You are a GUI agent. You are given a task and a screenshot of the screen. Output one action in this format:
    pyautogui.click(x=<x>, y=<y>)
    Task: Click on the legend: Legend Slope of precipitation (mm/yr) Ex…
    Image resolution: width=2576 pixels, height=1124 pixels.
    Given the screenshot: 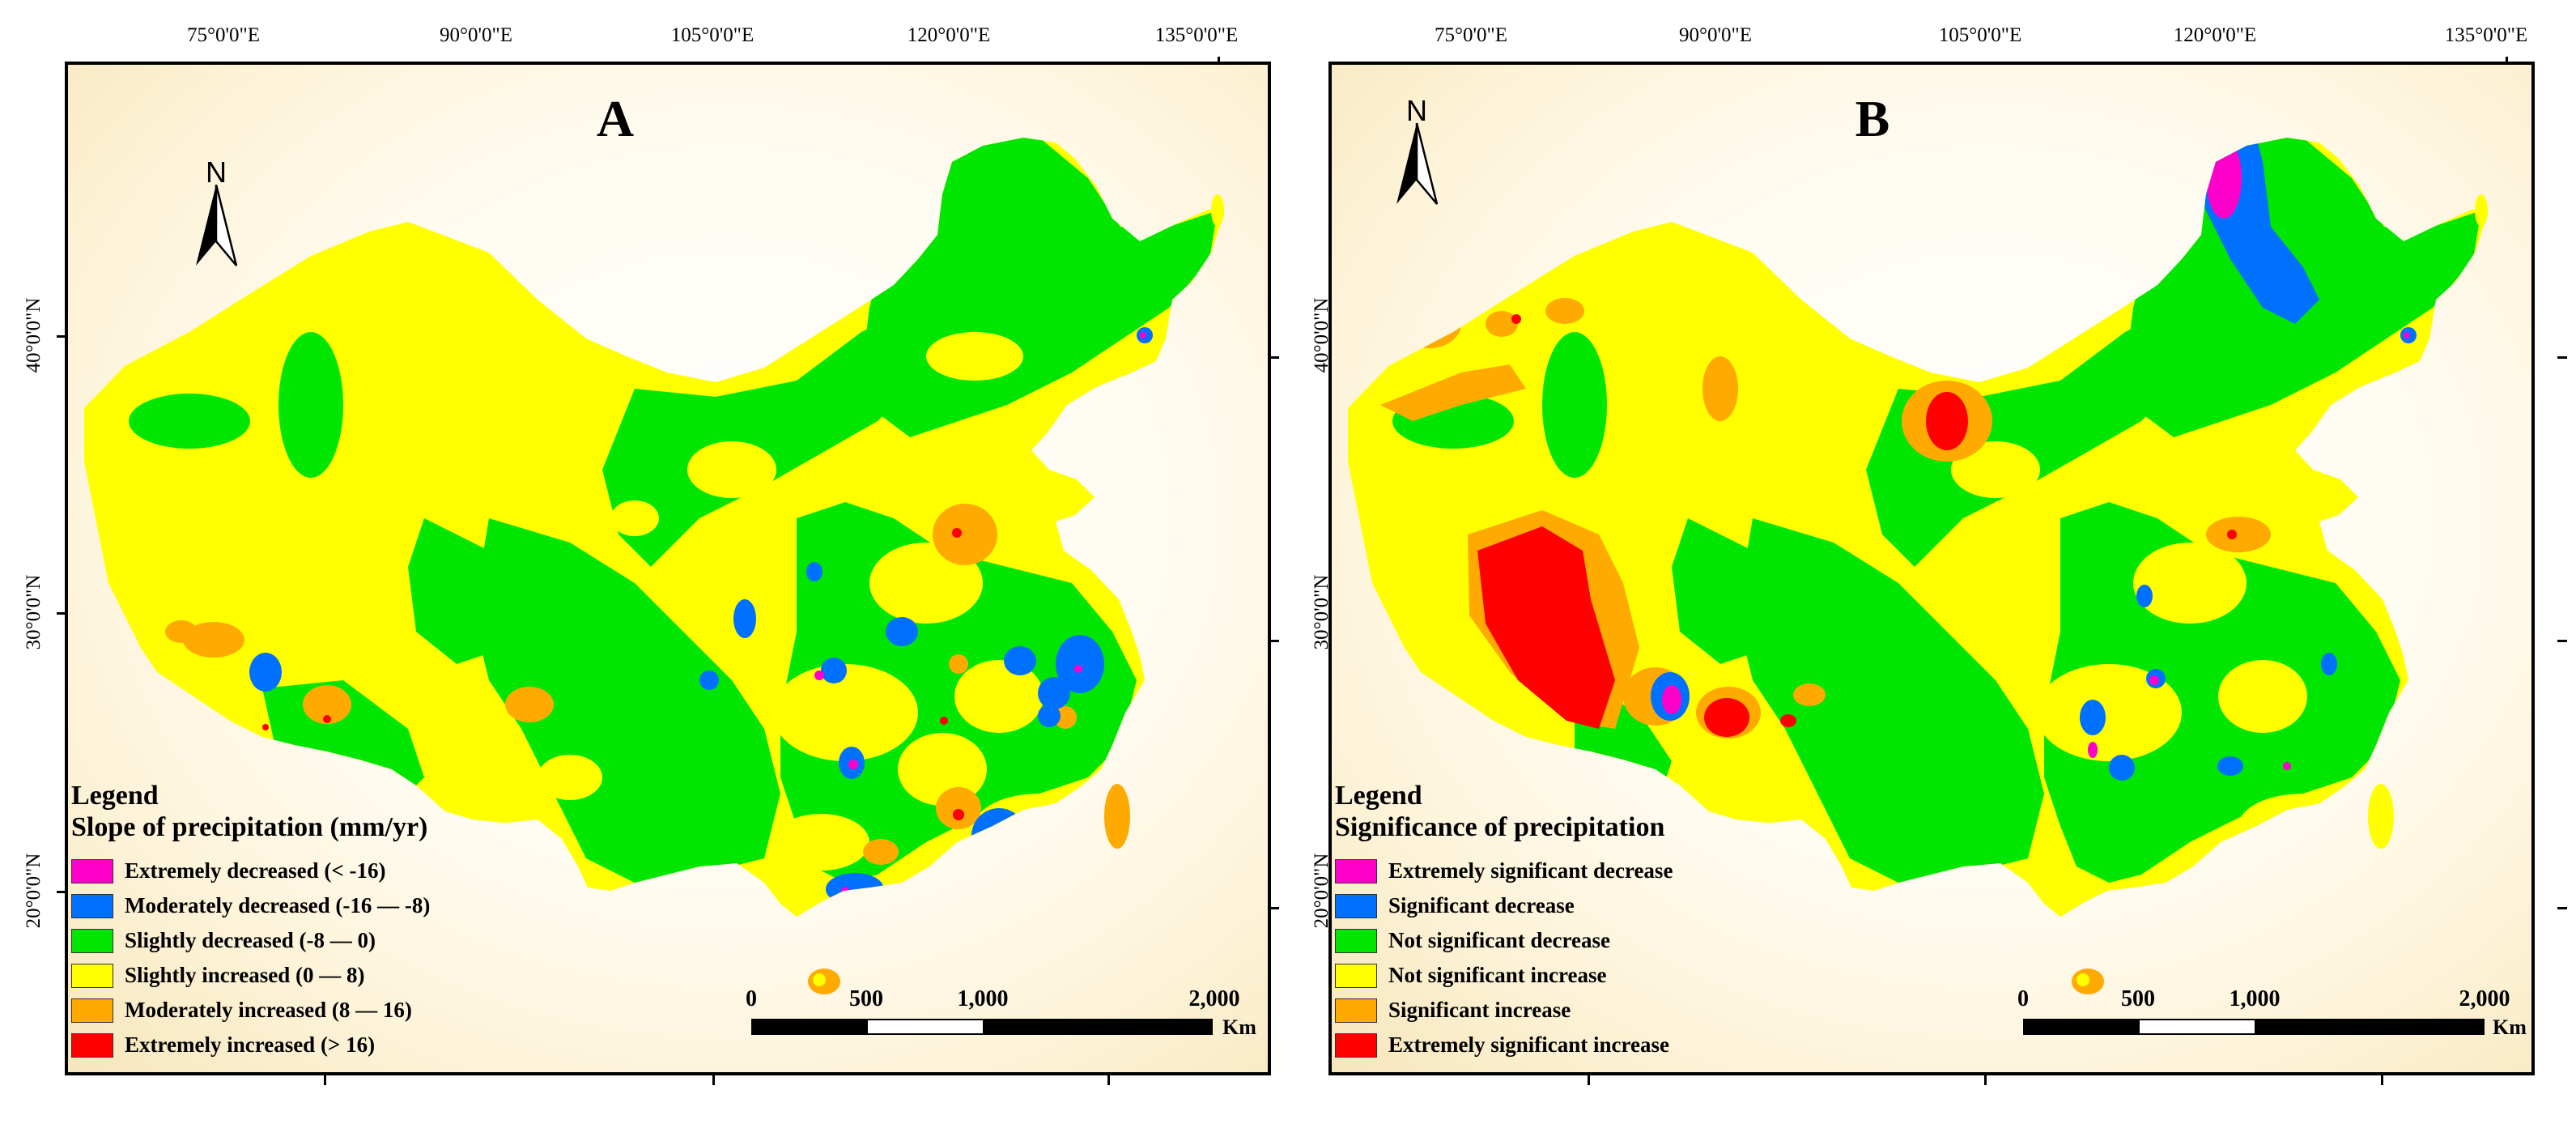 What is the action you would take?
    pyautogui.click(x=250, y=921)
    